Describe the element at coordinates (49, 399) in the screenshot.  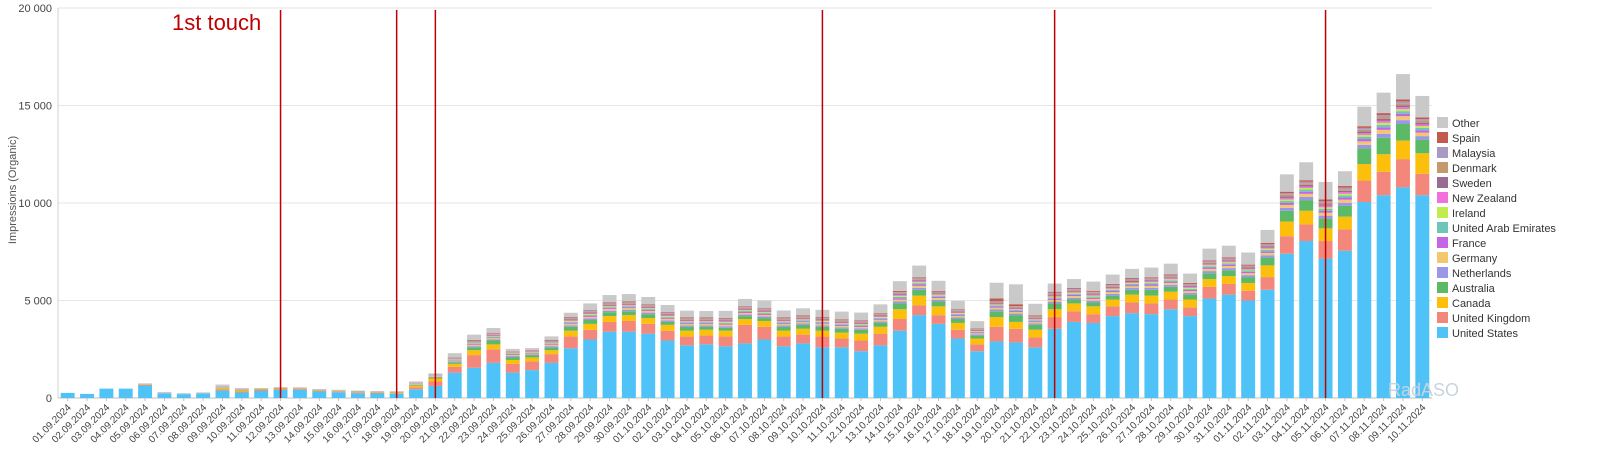
I see `y-tick-label: 0` at that location.